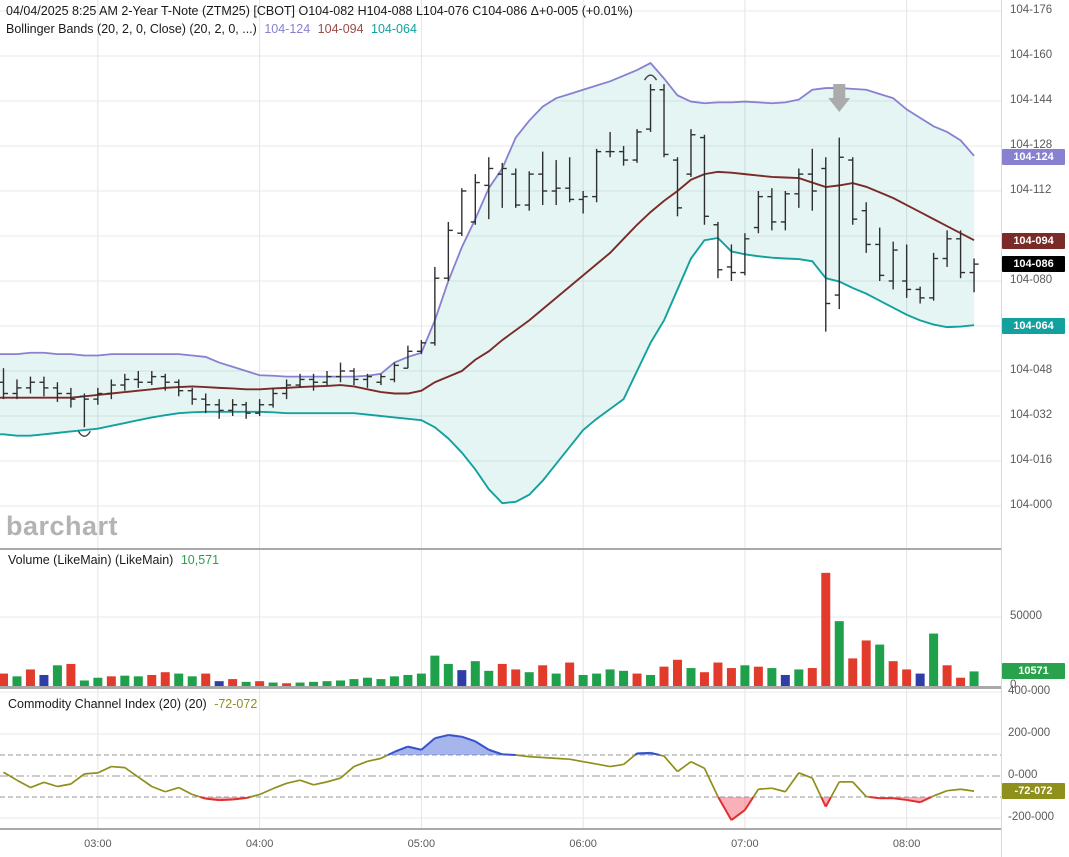 This screenshot has height=857, width=1069. What do you see at coordinates (1031, 10) in the screenshot?
I see `price-axis-label: 104-176` at bounding box center [1031, 10].